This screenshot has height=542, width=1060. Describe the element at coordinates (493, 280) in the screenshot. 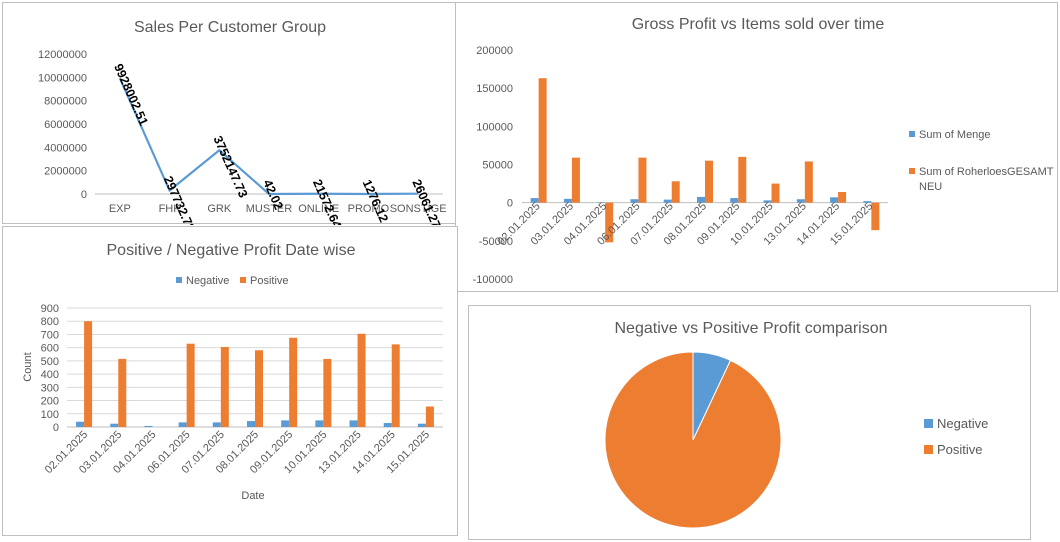

I see `y-tick-label: -100000` at that location.